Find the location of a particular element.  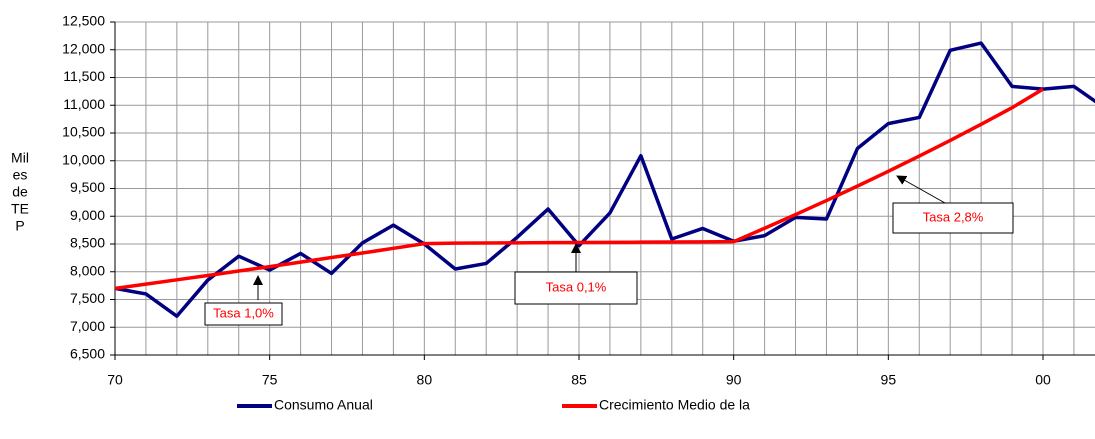

y-tick-label: 11,500 is located at coordinates (84, 76).